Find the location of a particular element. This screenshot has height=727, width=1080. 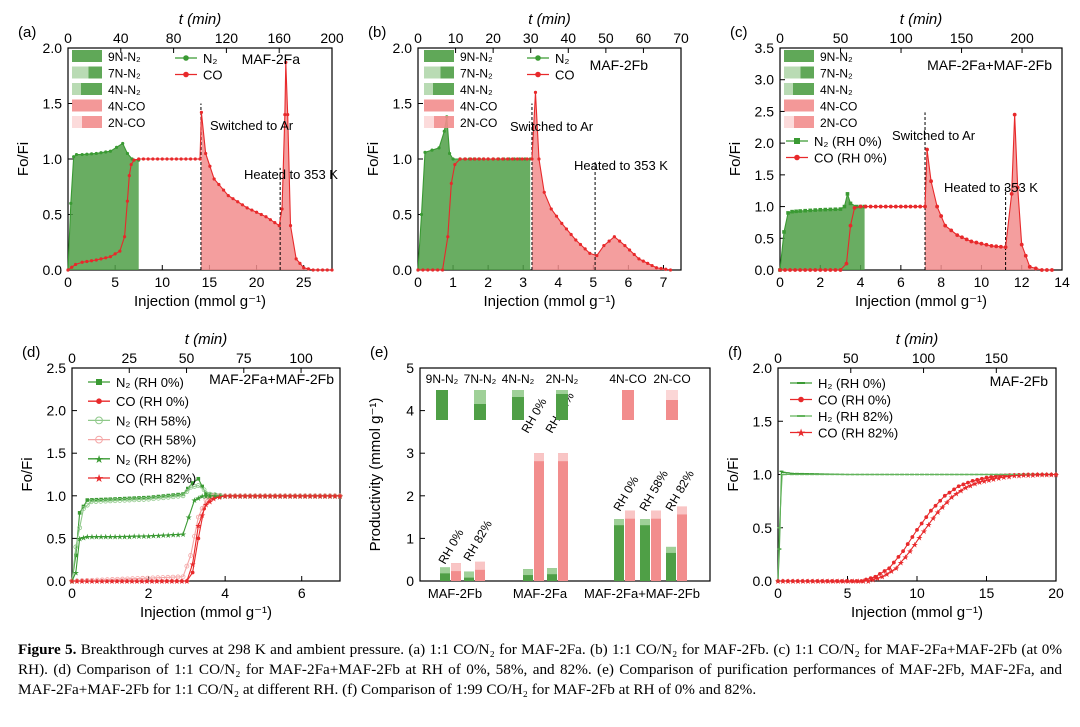

x-axis-label: Injection (mmol g⁻¹) is located at coordinates (549, 301).